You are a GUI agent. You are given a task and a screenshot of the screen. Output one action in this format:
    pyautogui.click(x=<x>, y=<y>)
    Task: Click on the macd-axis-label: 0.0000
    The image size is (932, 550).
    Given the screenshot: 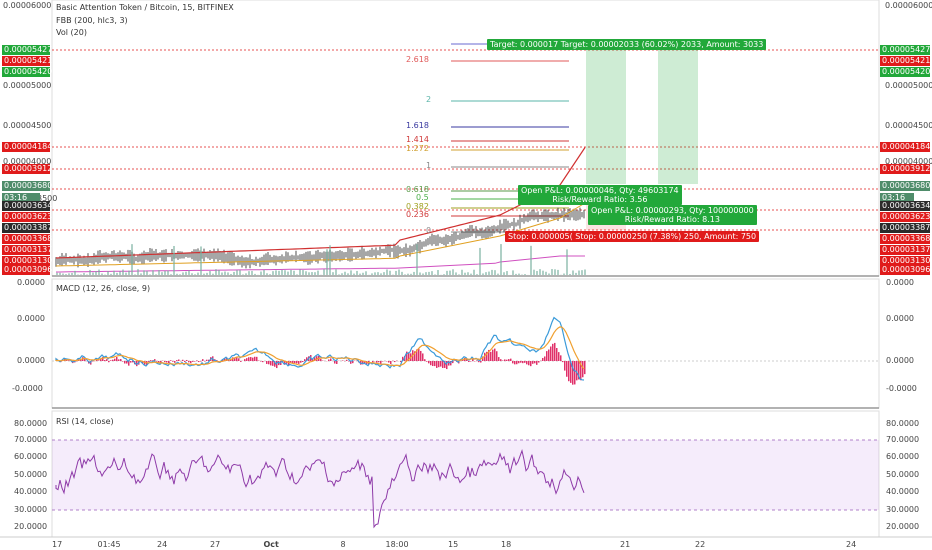 What is the action you would take?
    pyautogui.click(x=31, y=282)
    